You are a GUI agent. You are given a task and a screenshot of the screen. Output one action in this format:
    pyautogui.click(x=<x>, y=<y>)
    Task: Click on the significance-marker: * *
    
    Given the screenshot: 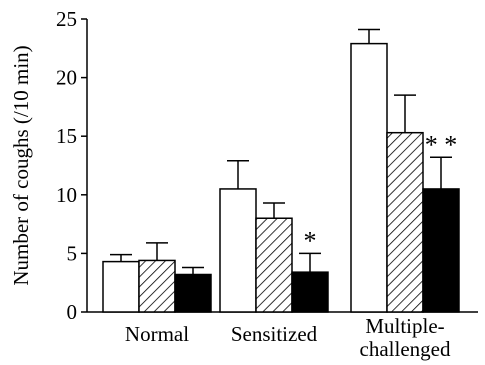 What is the action you would take?
    pyautogui.click(x=441, y=144)
    